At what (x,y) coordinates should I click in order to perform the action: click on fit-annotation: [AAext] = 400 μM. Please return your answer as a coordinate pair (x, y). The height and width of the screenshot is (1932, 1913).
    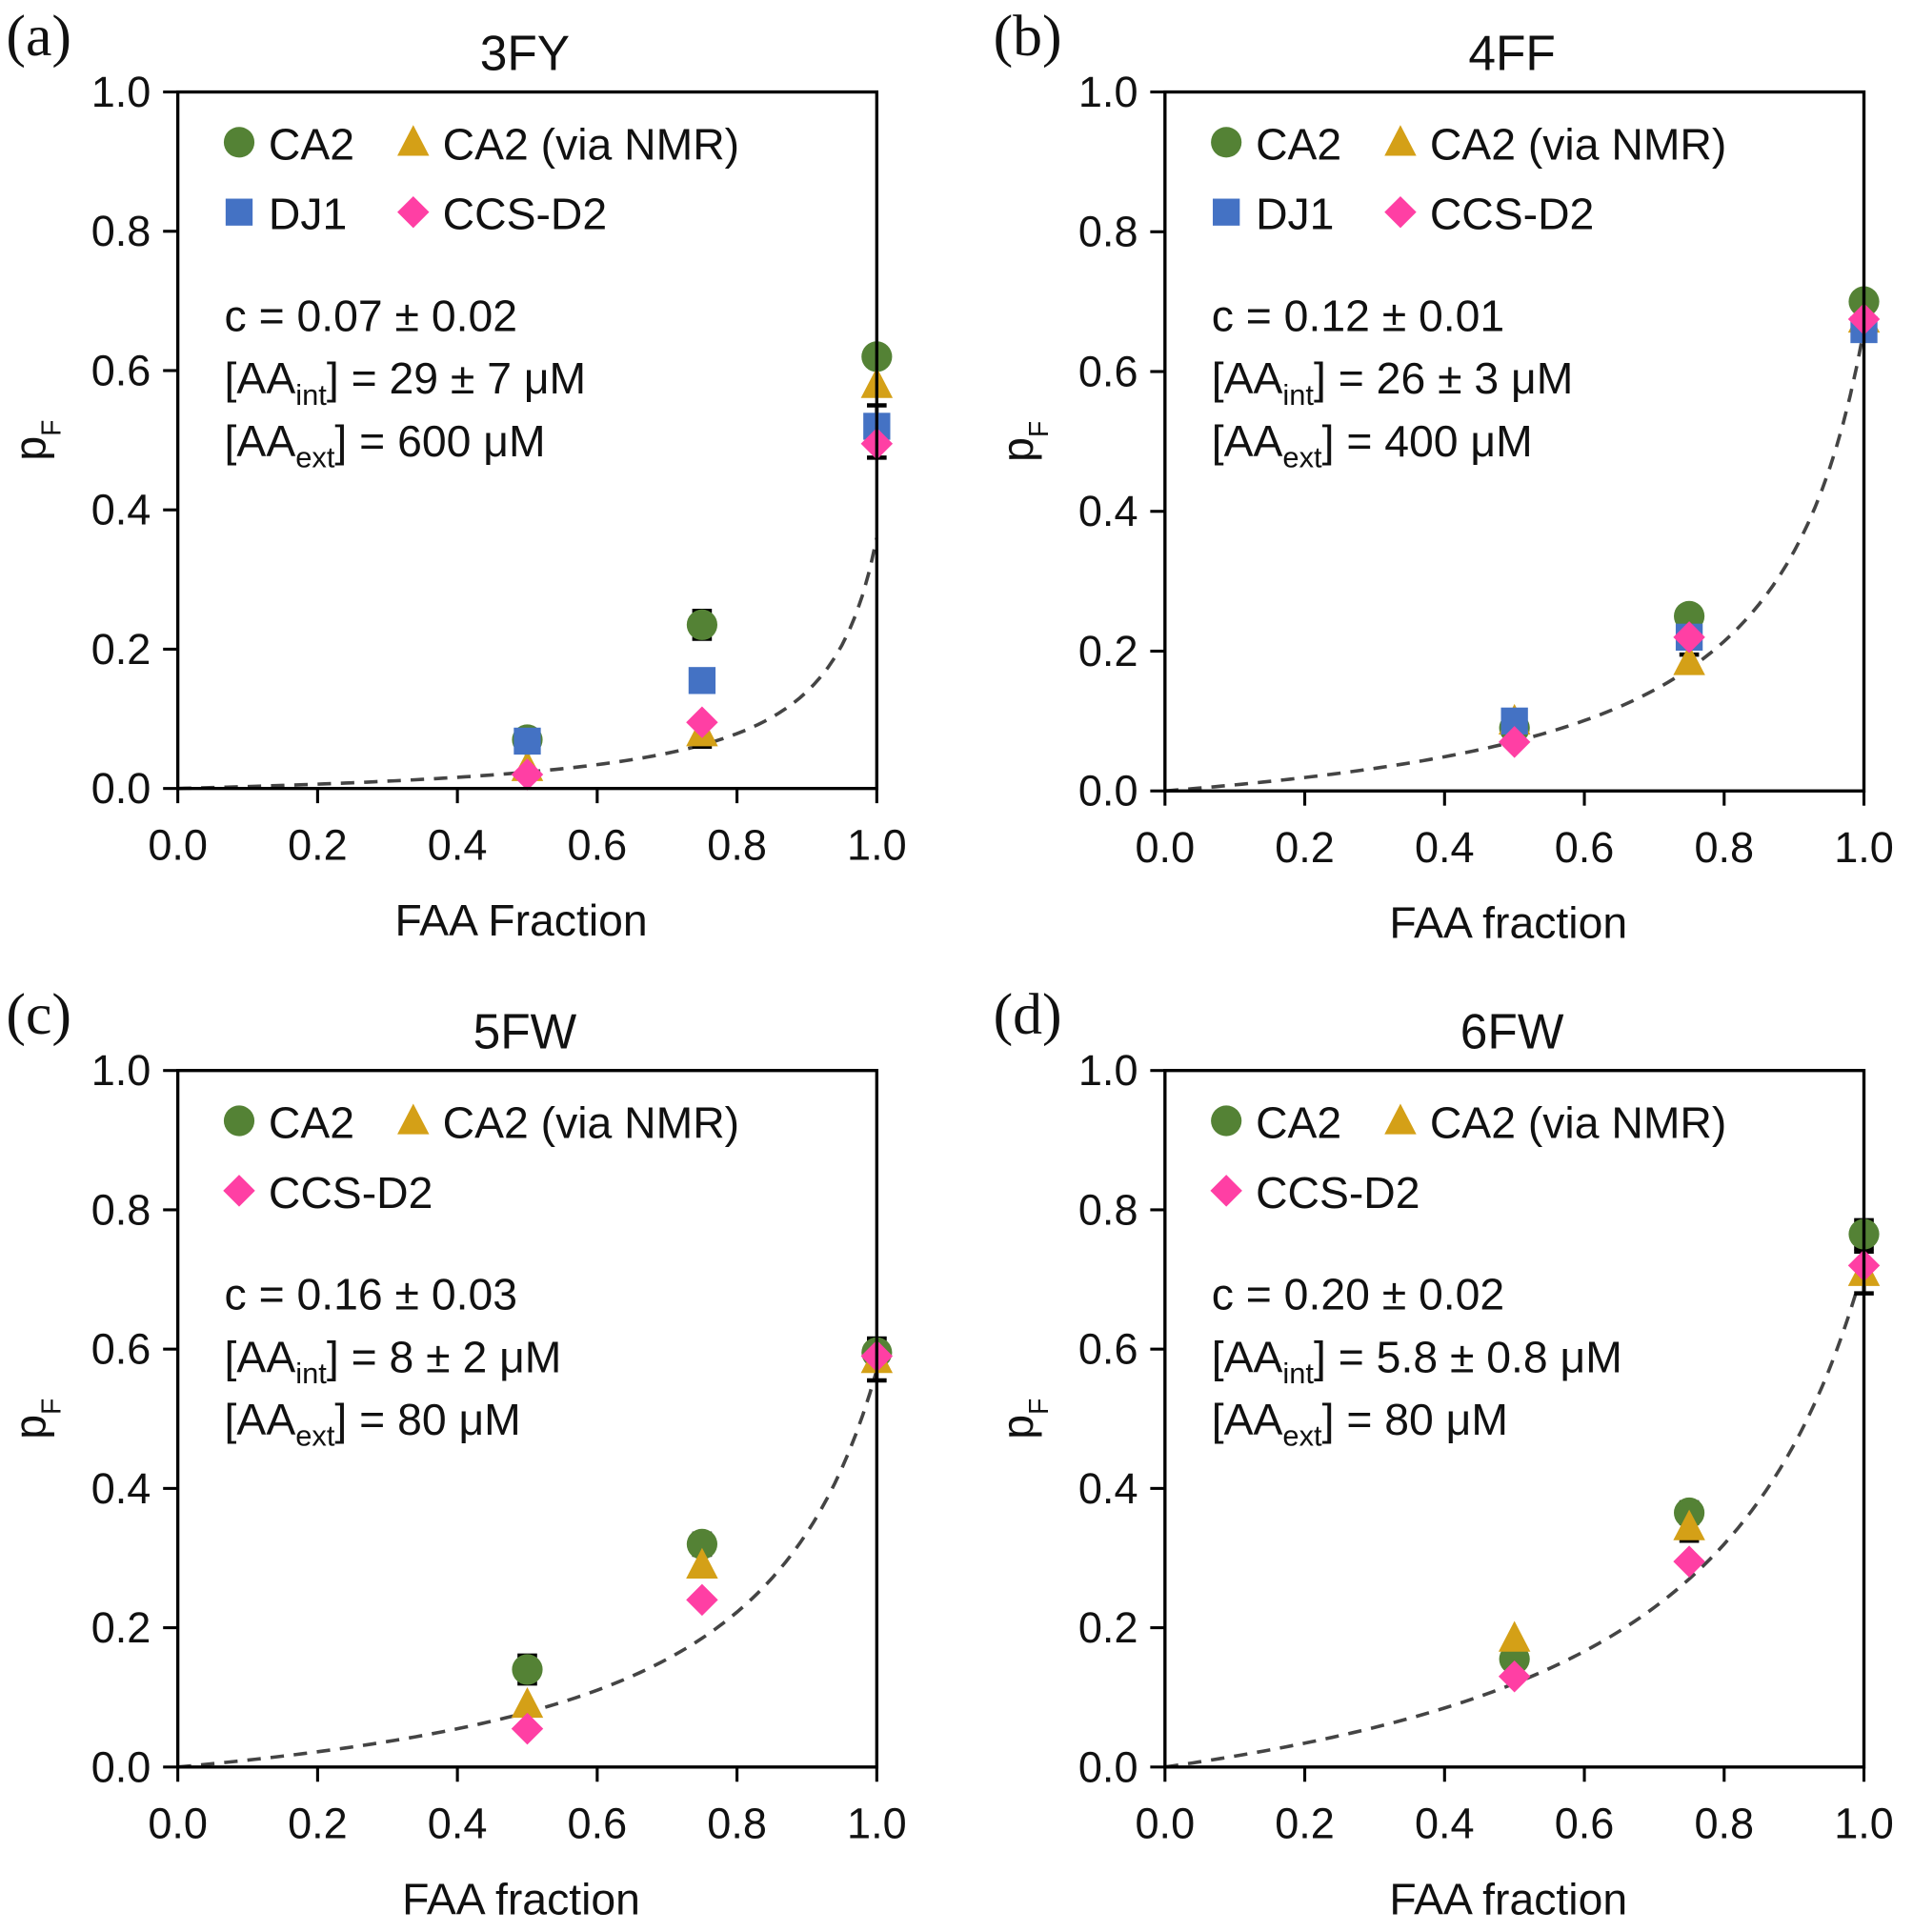
    Looking at the image, I should click on (1372, 445).